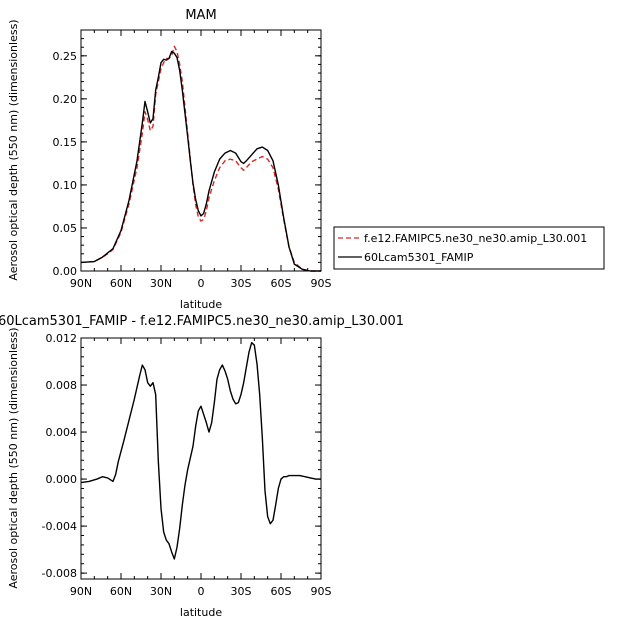  I want to click on bottom-y-tick-label: 0.004, so click(62, 432).